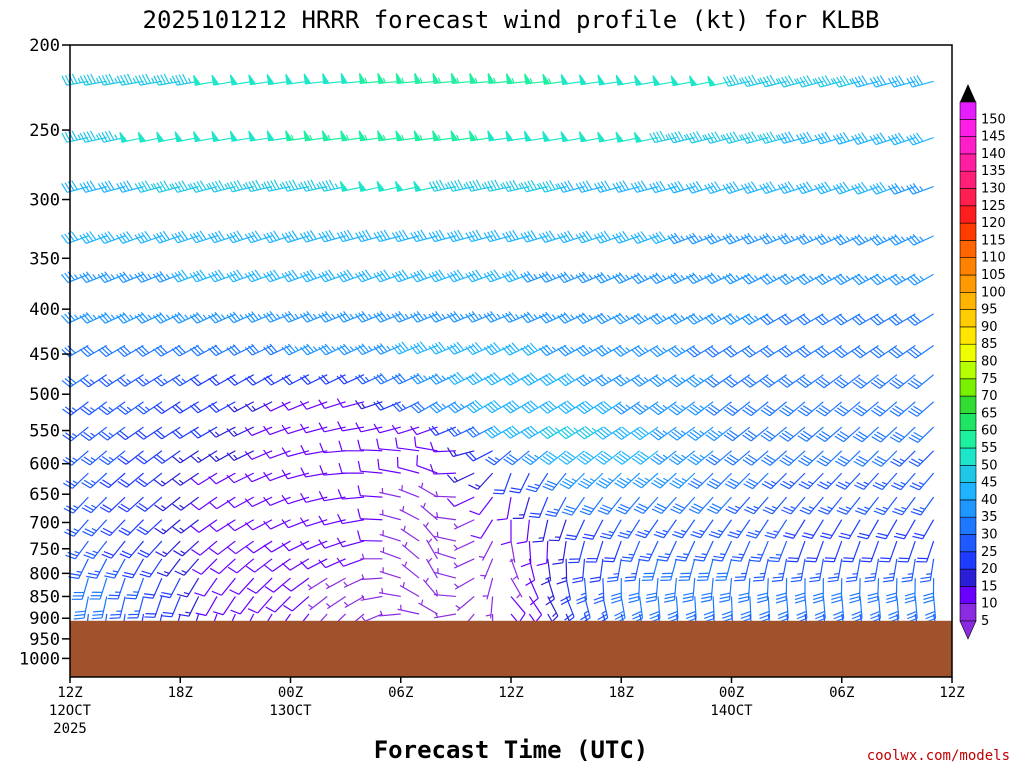 The image size is (1024, 768). Describe the element at coordinates (69, 693) in the screenshot. I see `x-tick-label: 12Z` at that location.